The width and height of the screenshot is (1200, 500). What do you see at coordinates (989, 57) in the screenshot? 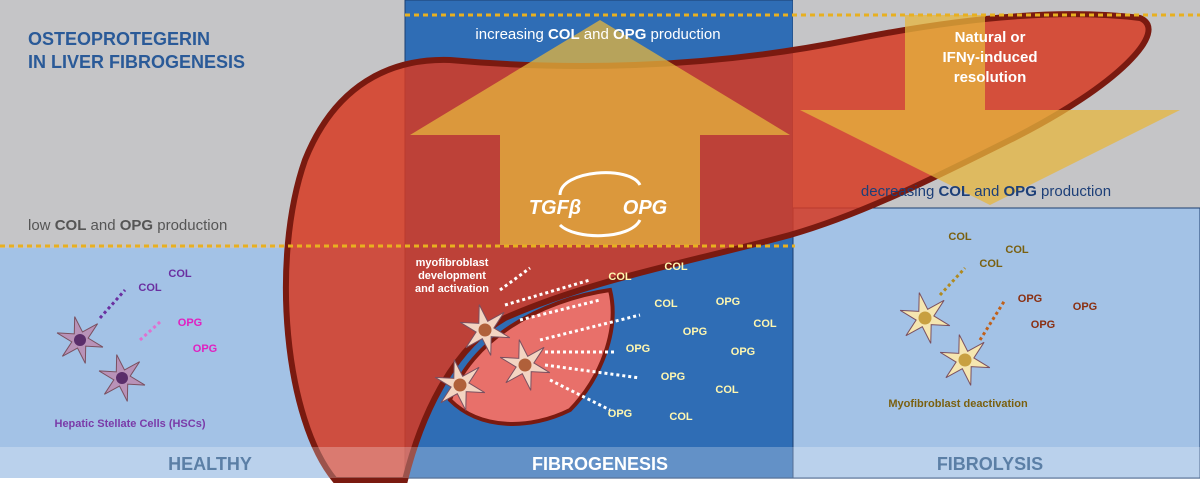
I see `resolution: IFNγ-induced` at bounding box center [989, 57].